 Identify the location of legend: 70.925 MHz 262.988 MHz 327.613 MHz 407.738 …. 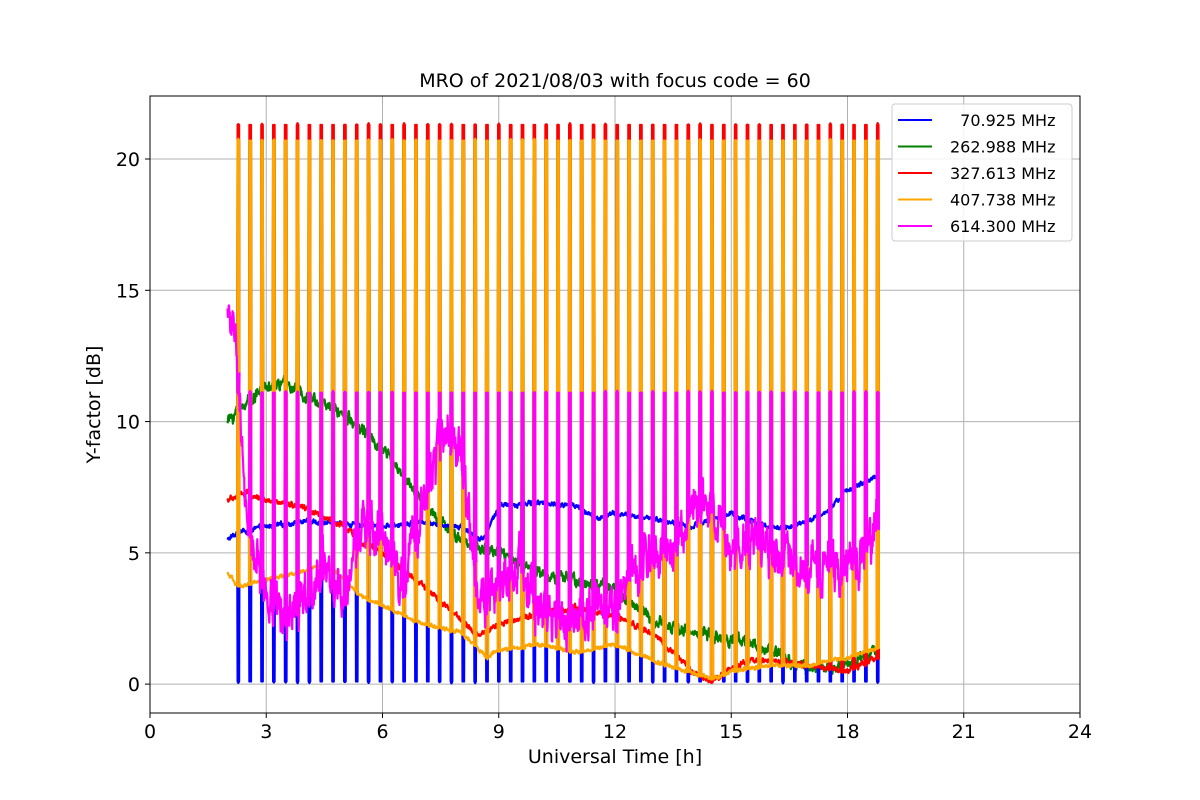
(982, 172).